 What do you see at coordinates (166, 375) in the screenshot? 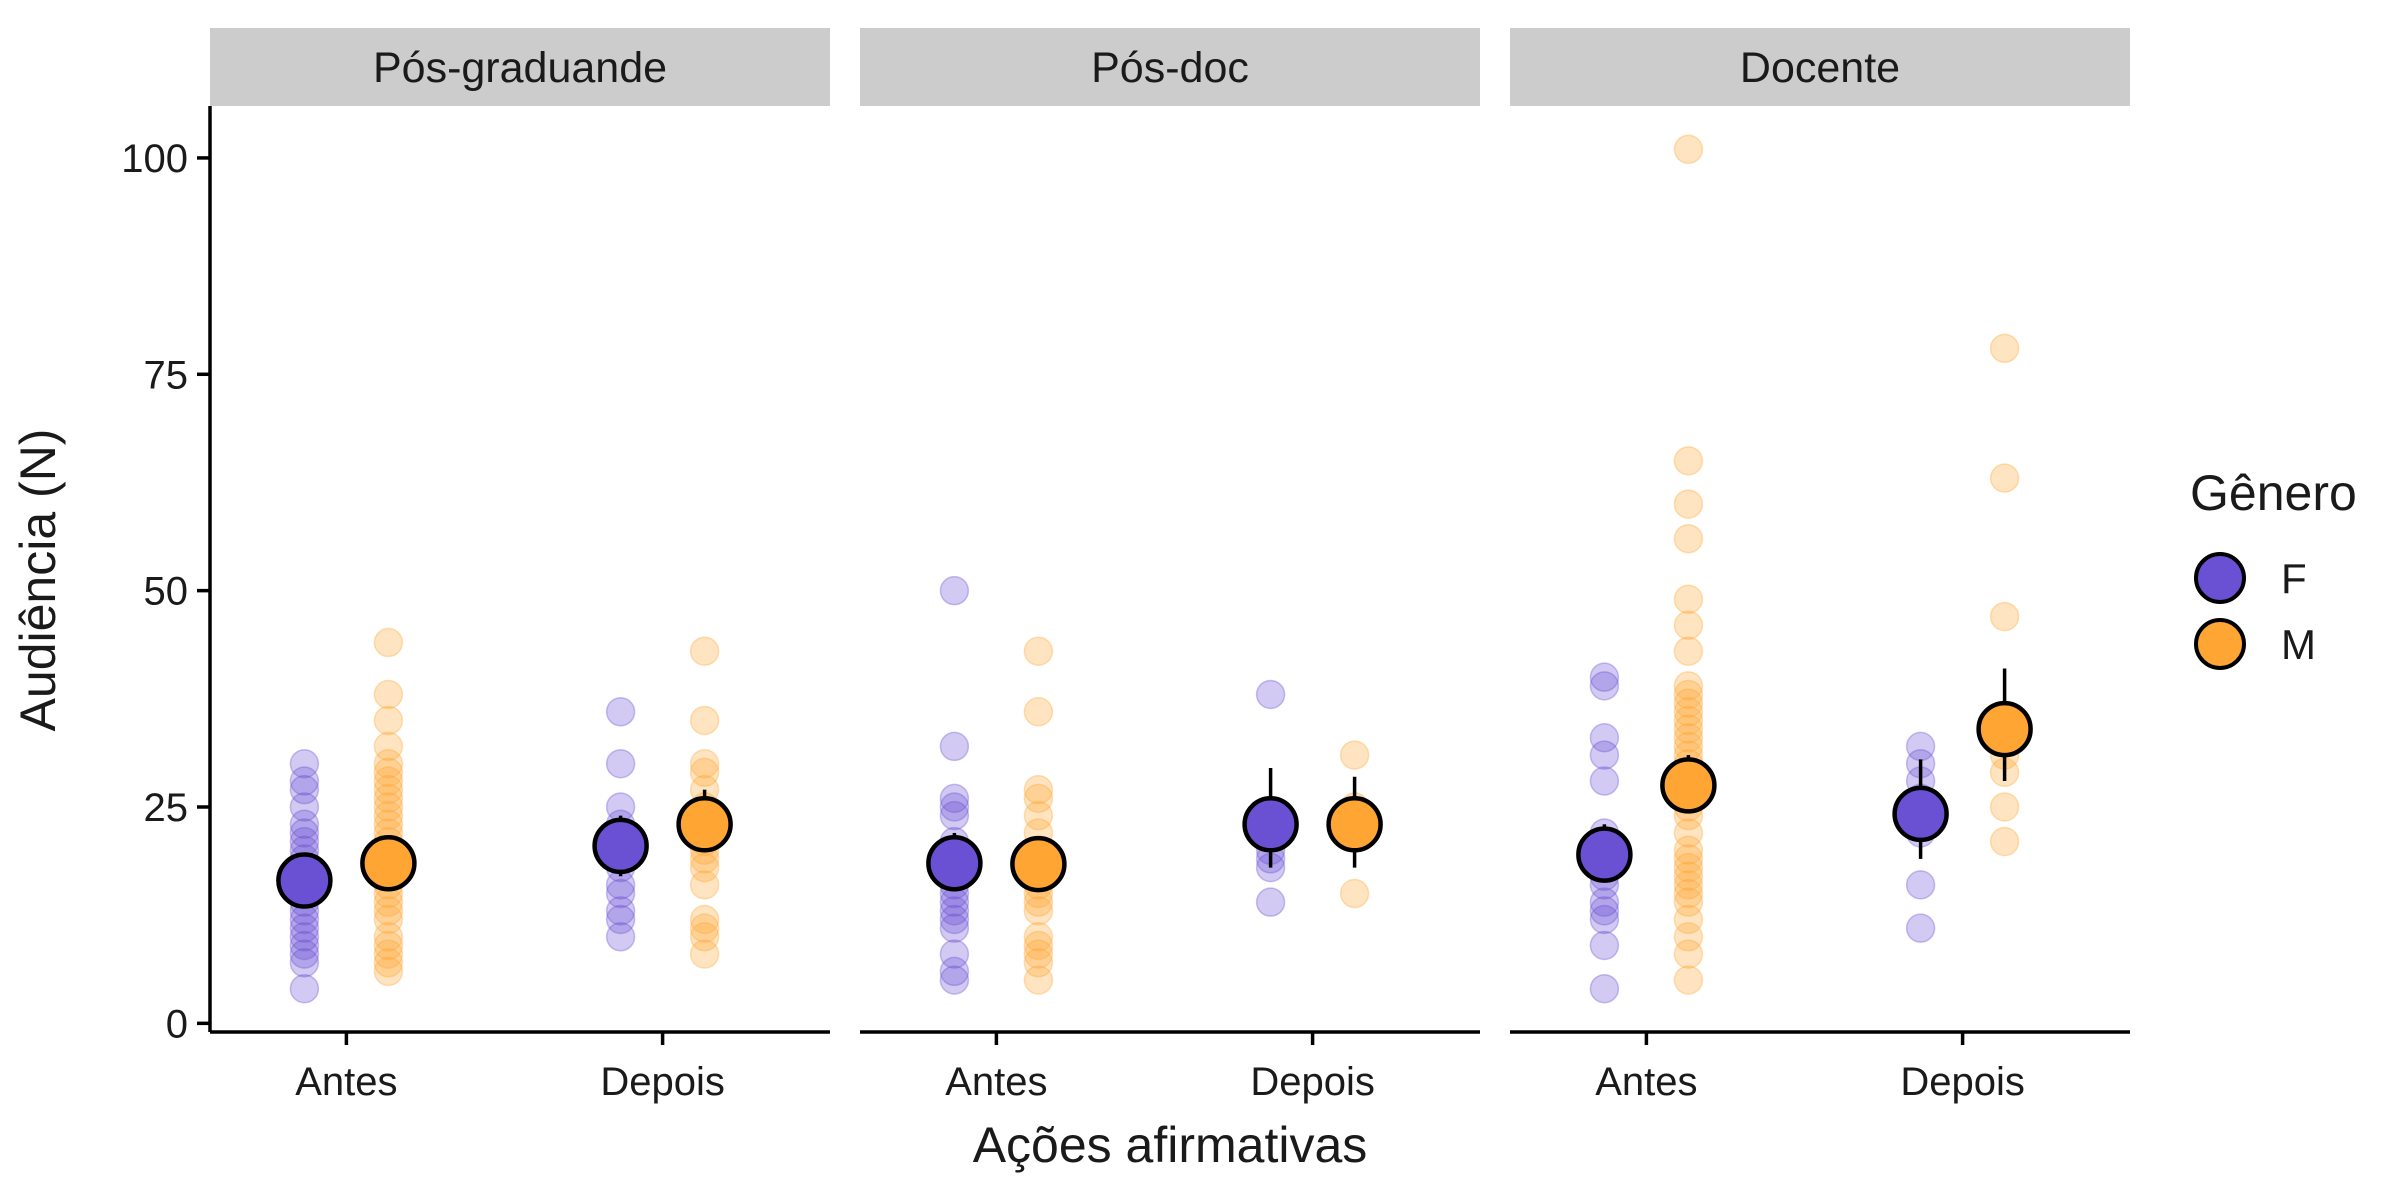
I see `y-tick-label: 75` at bounding box center [166, 375].